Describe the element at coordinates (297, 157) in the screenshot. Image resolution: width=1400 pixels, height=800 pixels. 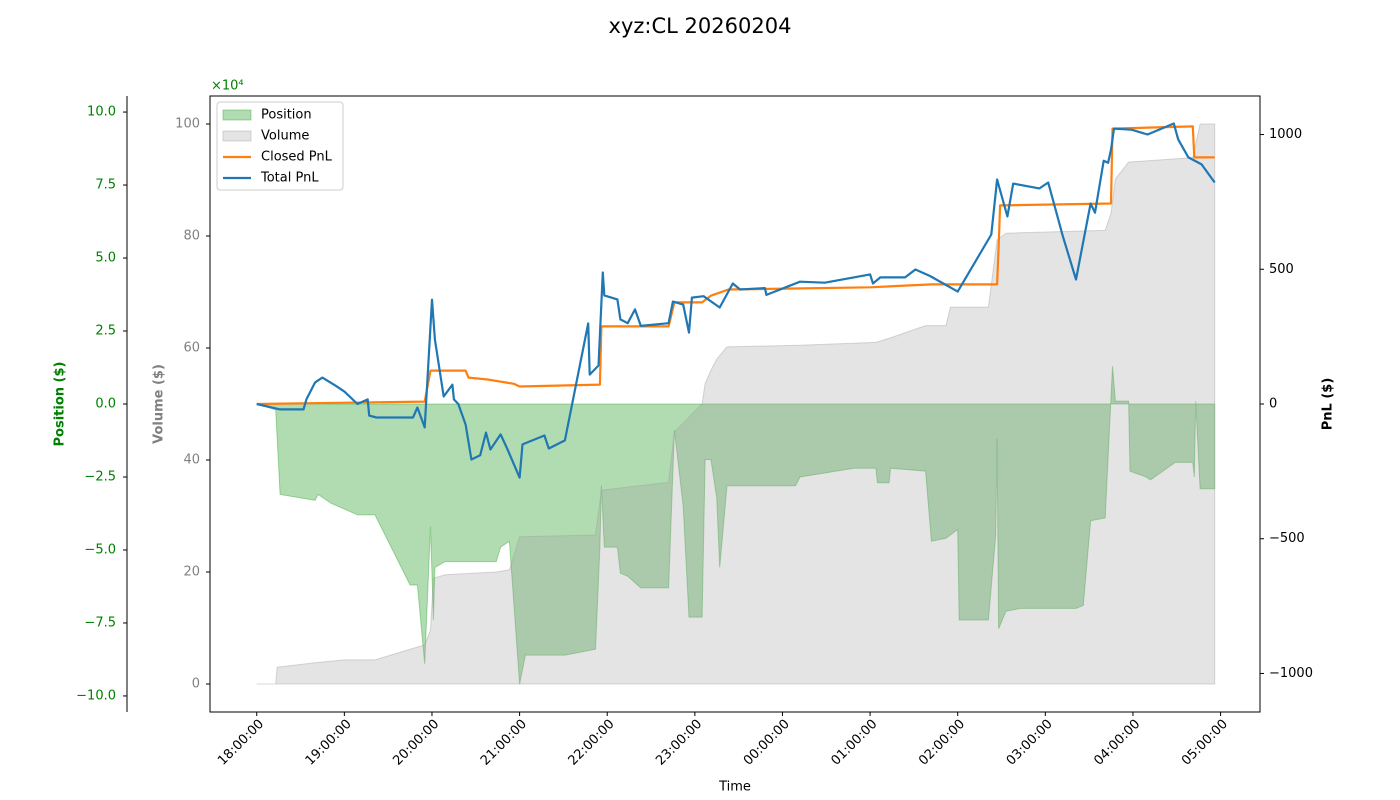
I see `legend-label: Closed PnL` at that location.